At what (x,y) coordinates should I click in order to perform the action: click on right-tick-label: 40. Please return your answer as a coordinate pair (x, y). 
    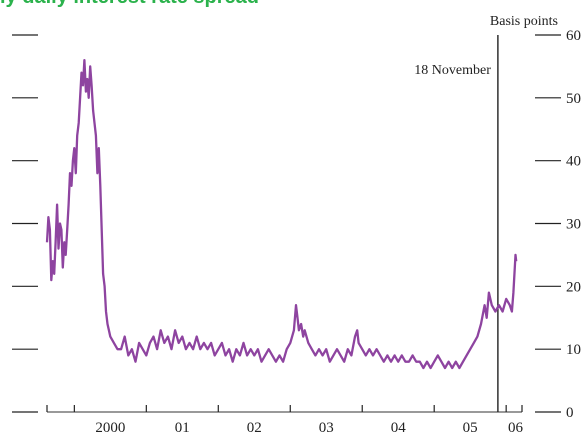
    Looking at the image, I should click on (573, 162).